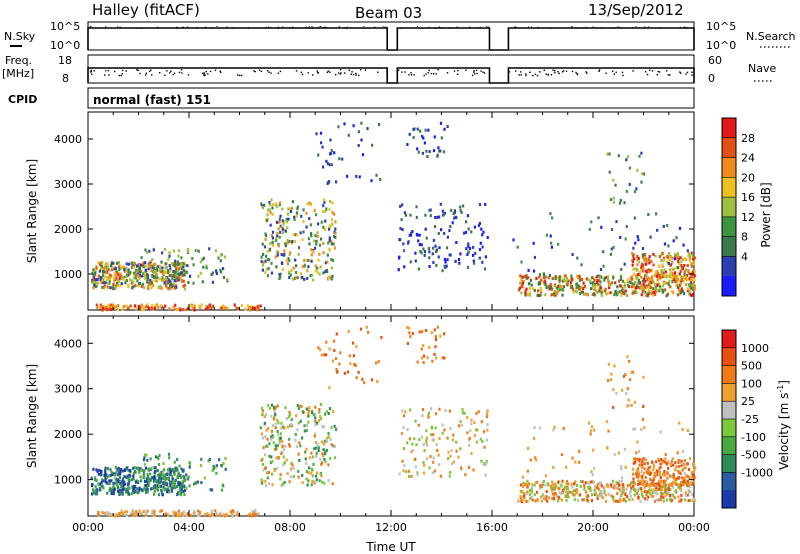  Describe the element at coordinates (729, 392) in the screenshot. I see `colorbar-swatch` at that location.